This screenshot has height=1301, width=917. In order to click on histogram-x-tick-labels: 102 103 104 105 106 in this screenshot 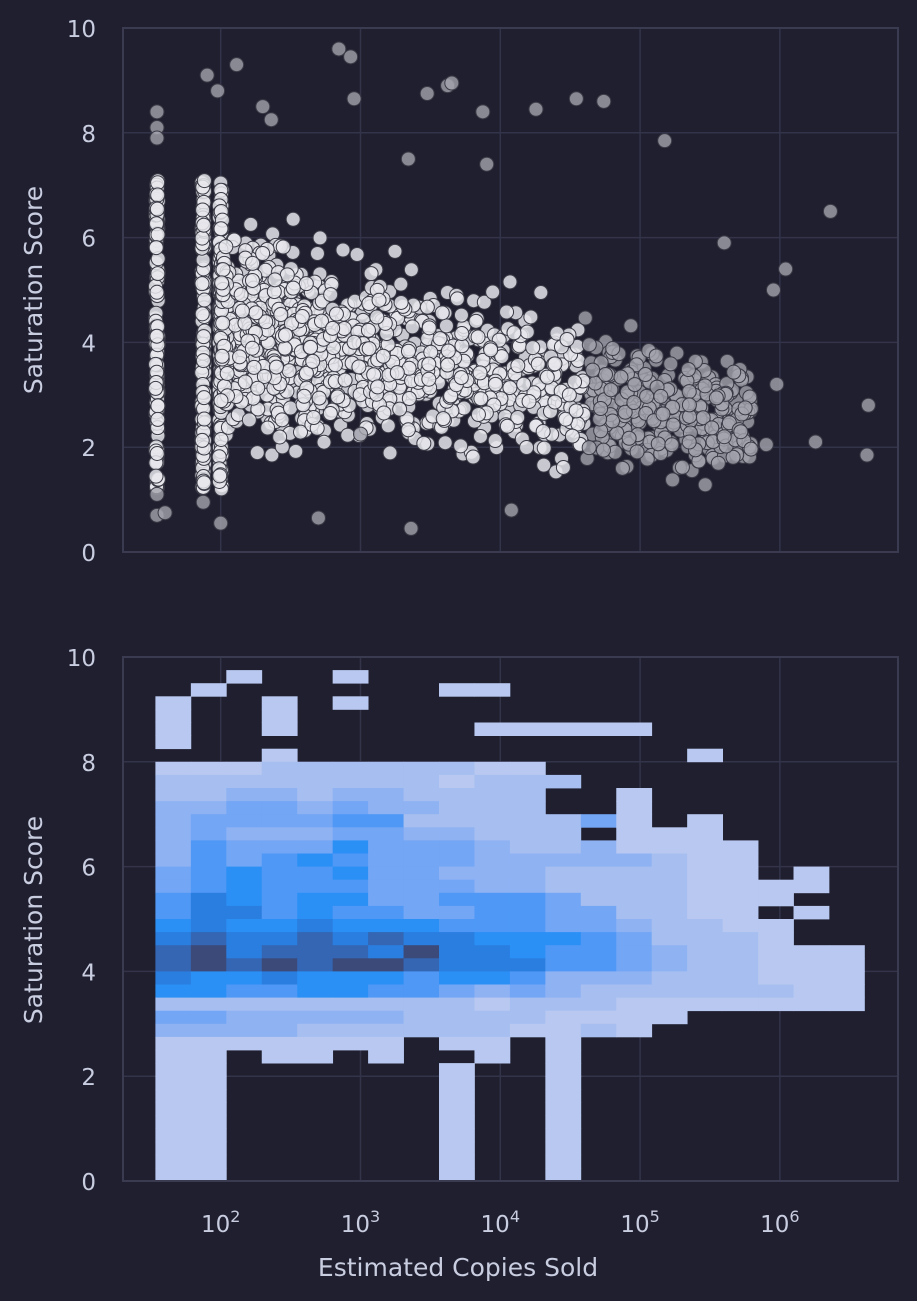, I will do `click(500, 1222)`.